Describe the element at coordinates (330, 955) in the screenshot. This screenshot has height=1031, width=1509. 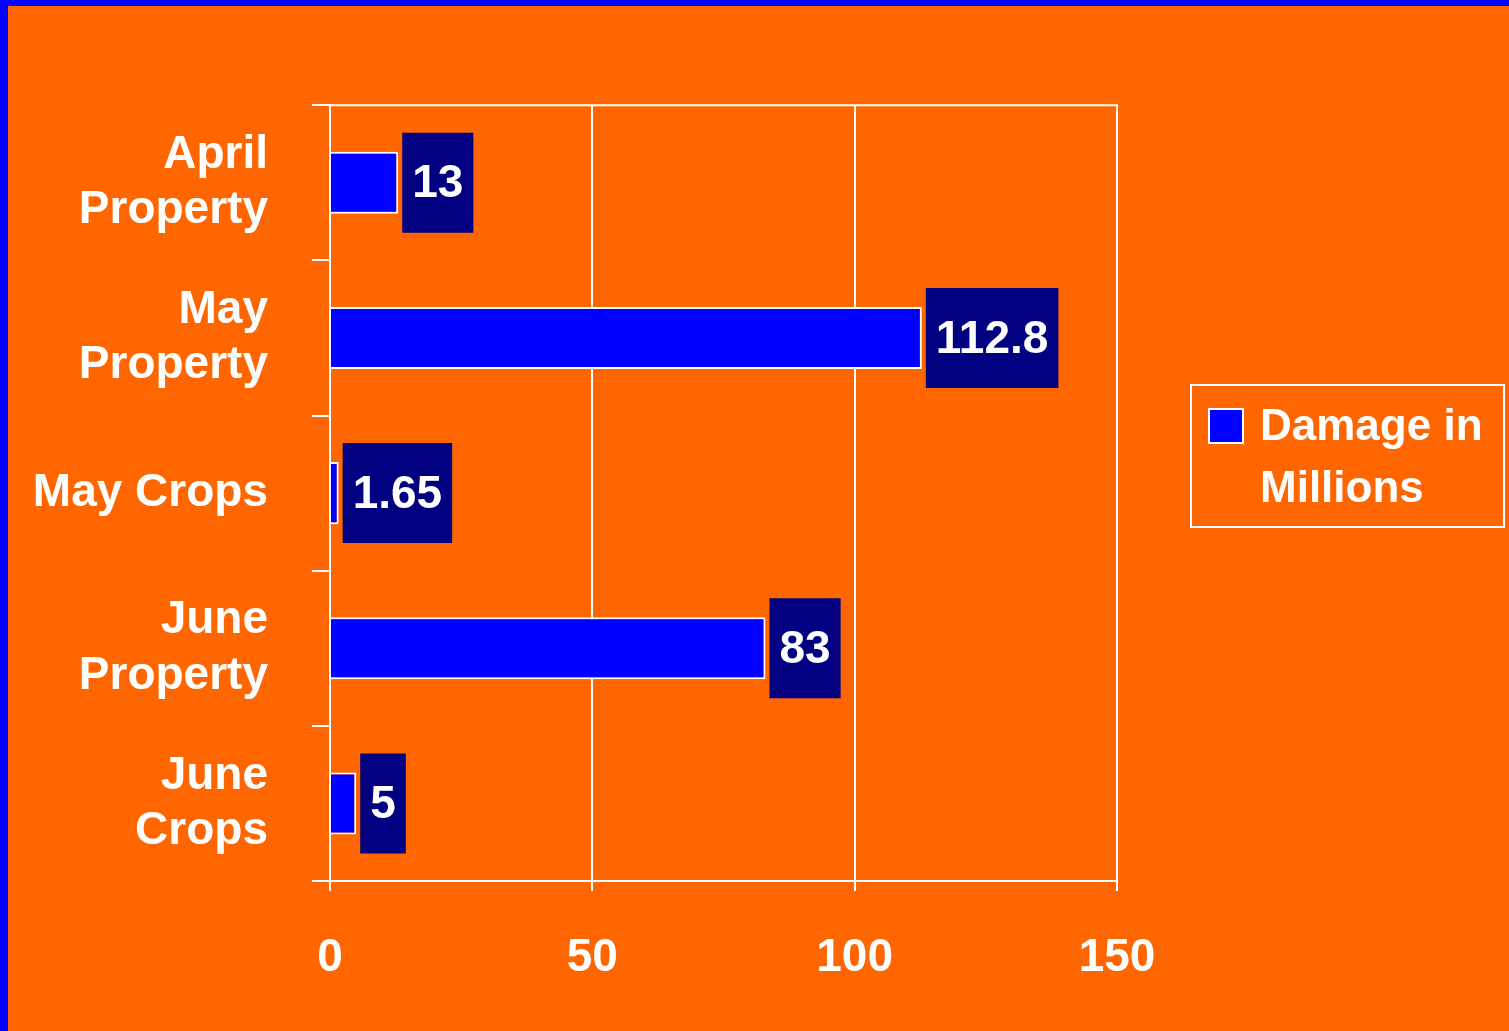
I see `x-tick-label: 0` at that location.